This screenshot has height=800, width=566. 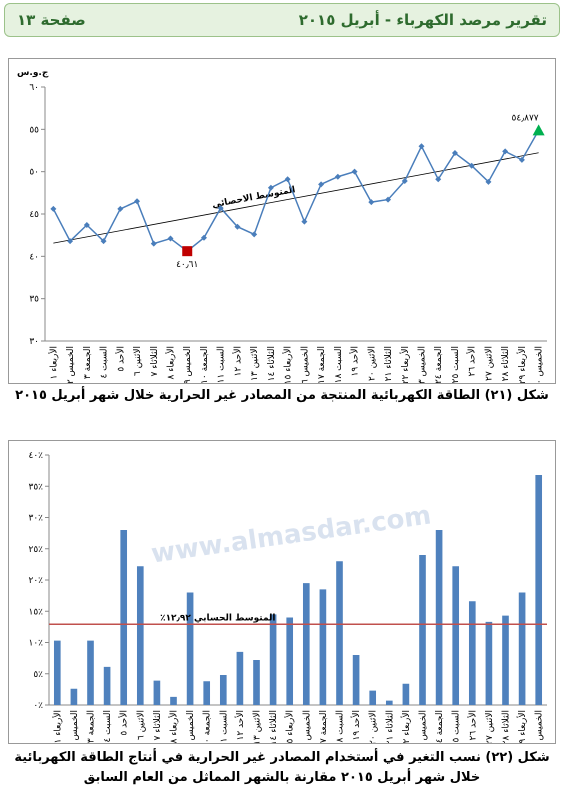 I want to click on y-tick-label: ٣٠٪, so click(x=35, y=519).